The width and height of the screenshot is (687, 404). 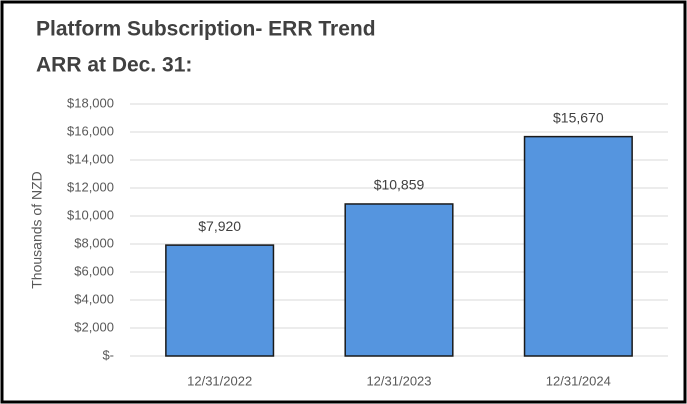 What do you see at coordinates (578, 380) in the screenshot?
I see `x-tick-label: 12/31/2024` at bounding box center [578, 380].